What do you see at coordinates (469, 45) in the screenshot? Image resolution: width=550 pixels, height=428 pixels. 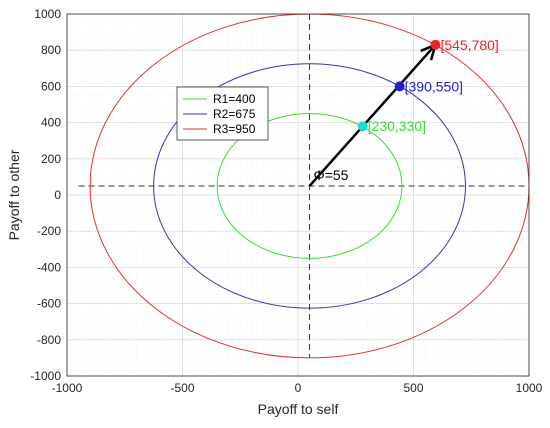 I see `data-point-label-3: [545,780]` at bounding box center [469, 45].